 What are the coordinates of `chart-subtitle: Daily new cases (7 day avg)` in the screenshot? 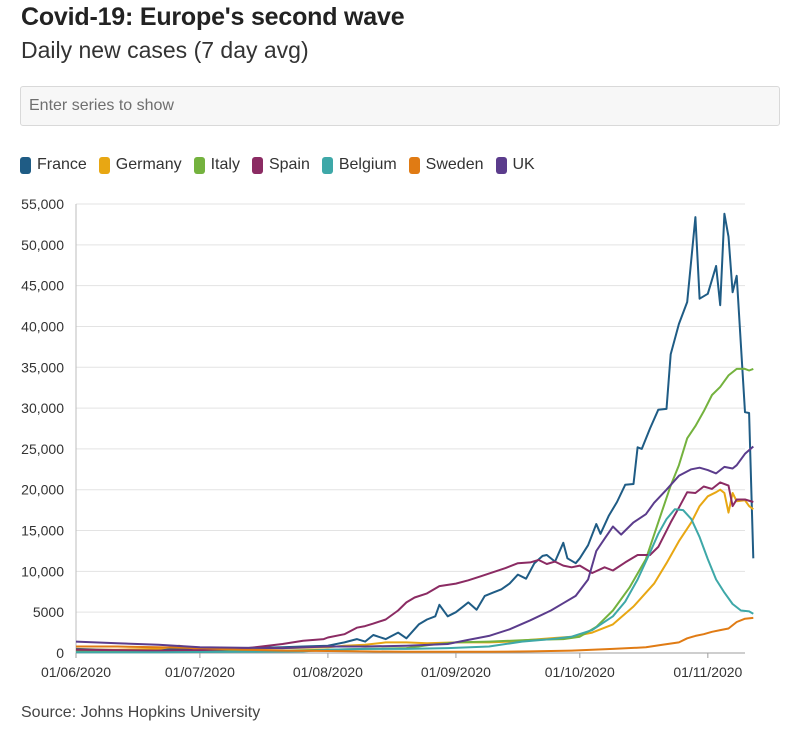 It's located at (165, 50).